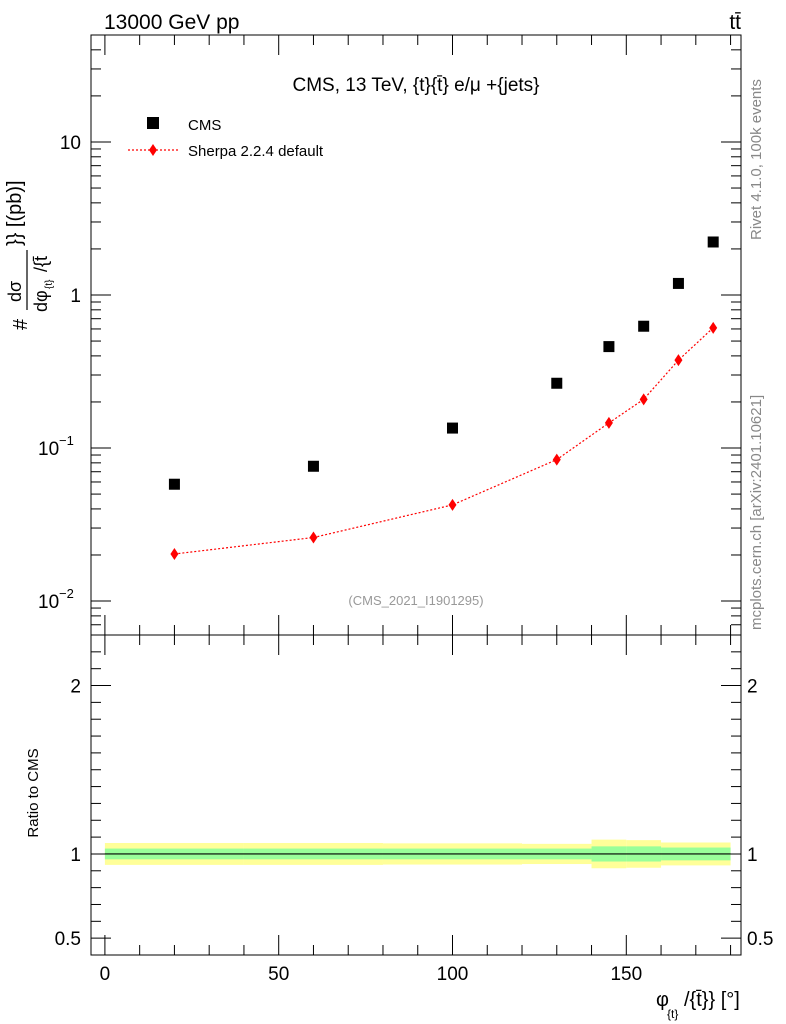 This screenshot has width=786, height=1024. I want to click on legend: CMS Sherpa 2.2.4 default, so click(226, 138).